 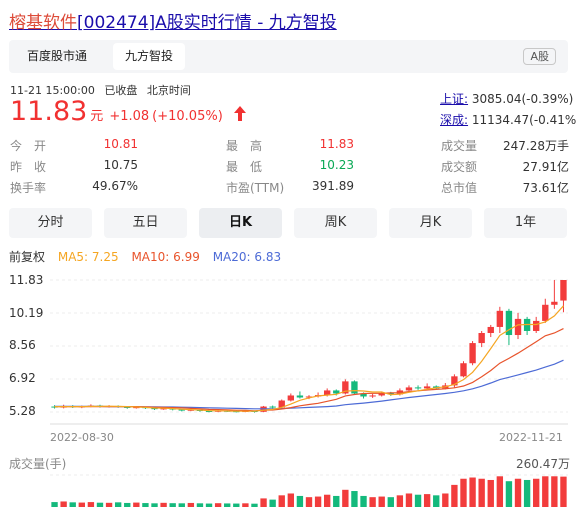 What do you see at coordinates (240, 223) in the screenshot?
I see `tab-daily-k: 日K` at bounding box center [240, 223].